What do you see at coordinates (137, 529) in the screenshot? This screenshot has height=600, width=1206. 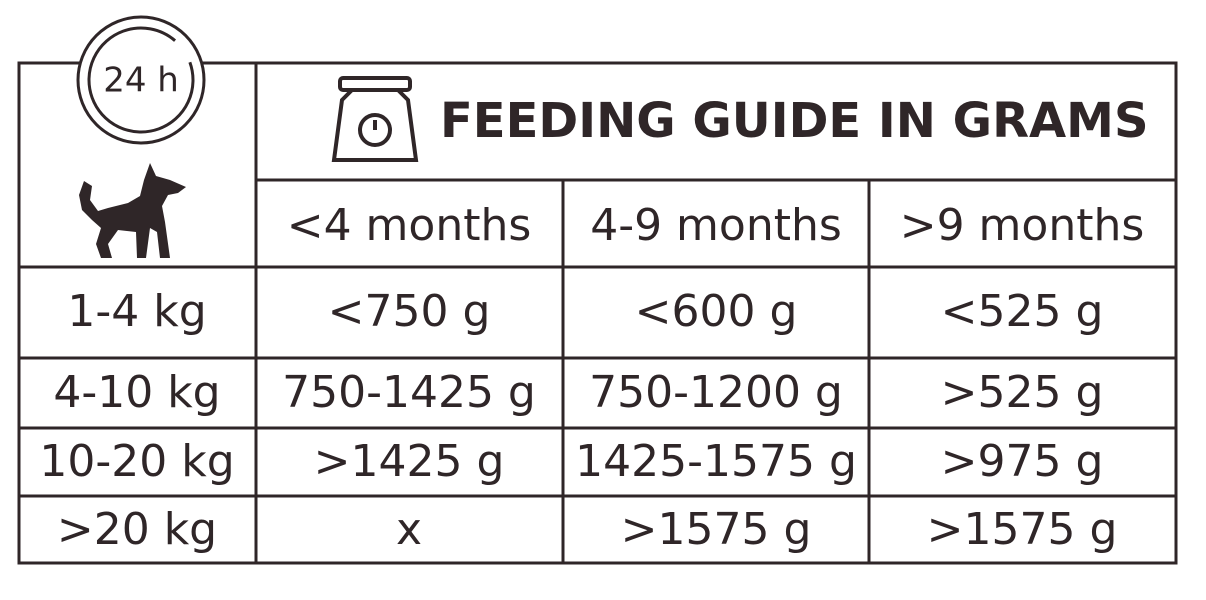 I see `row-header: >20 kg` at bounding box center [137, 529].